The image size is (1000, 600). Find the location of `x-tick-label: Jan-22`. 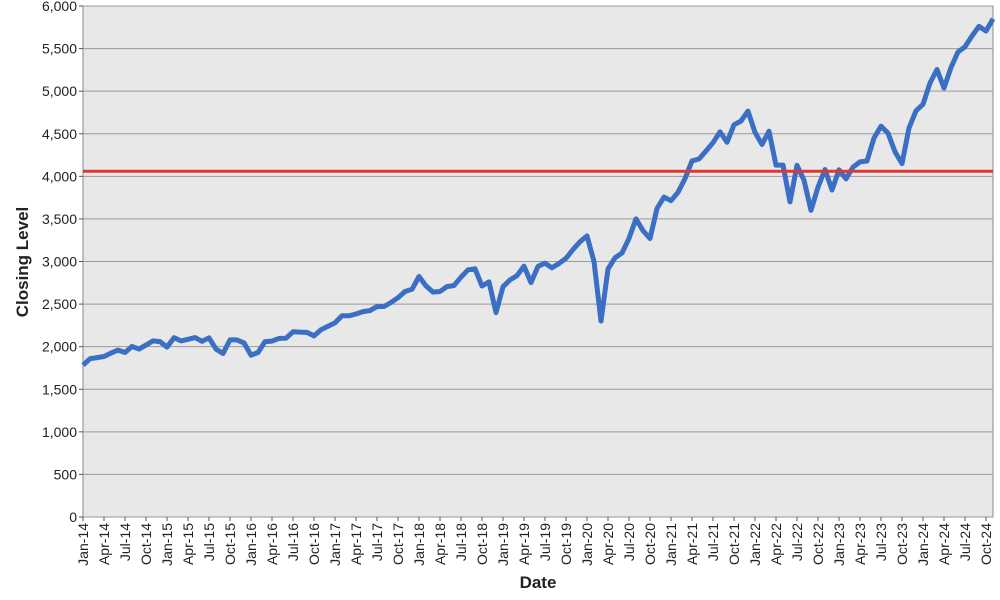

x-tick-label: Jan-22 is located at coordinates (755, 544).